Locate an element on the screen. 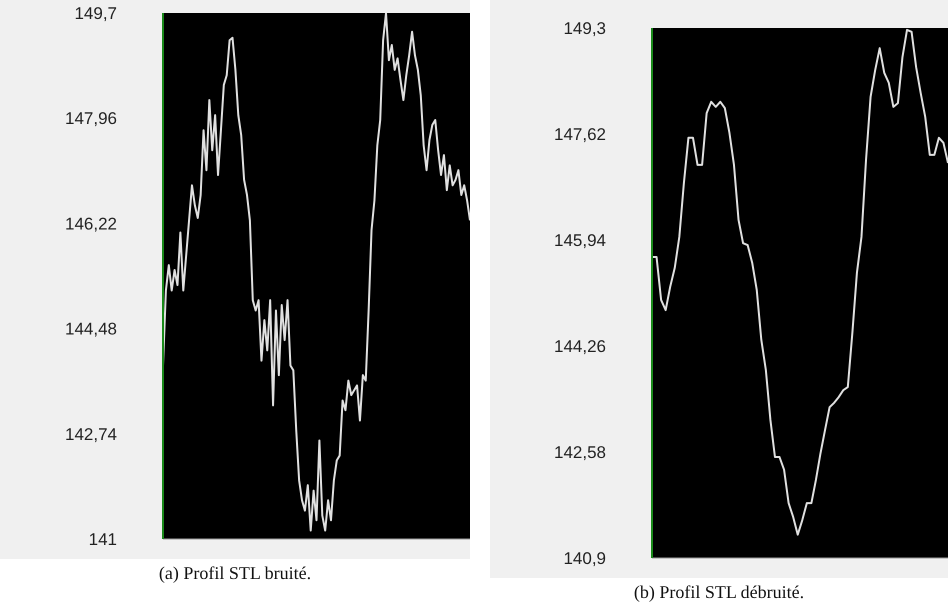  y-tick-label: 142,58 is located at coordinates (580, 452).